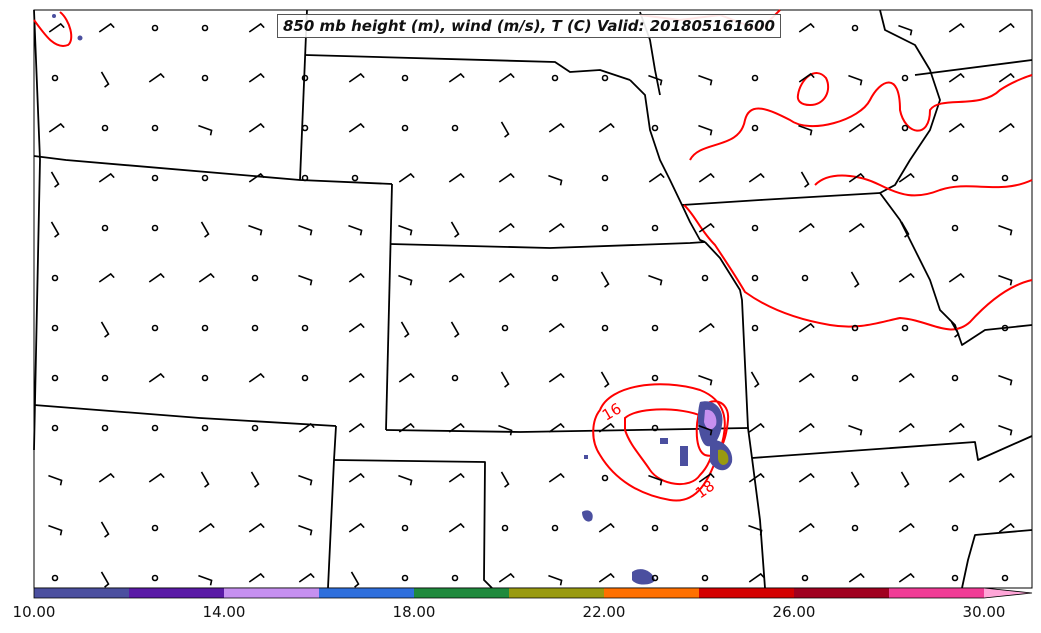 This screenshot has height=633, width=1041. What do you see at coordinates (414, 612) in the screenshot?
I see `colorbar-tick-label: 18.00` at bounding box center [414, 612].